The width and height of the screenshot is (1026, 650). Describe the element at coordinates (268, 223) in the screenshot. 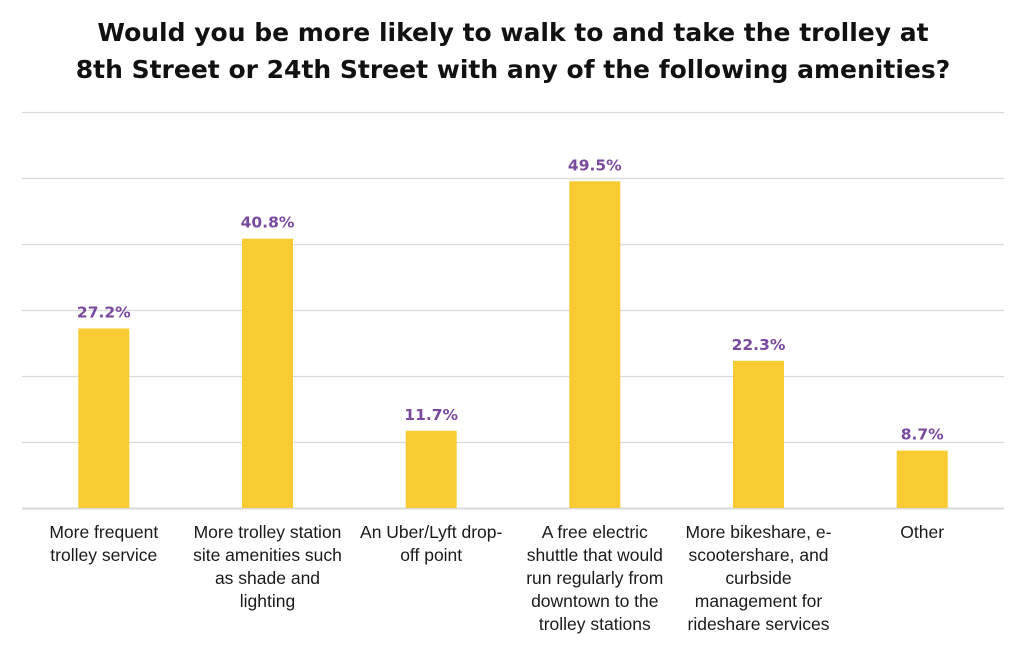

I see `data-label: 40.8%` at that location.